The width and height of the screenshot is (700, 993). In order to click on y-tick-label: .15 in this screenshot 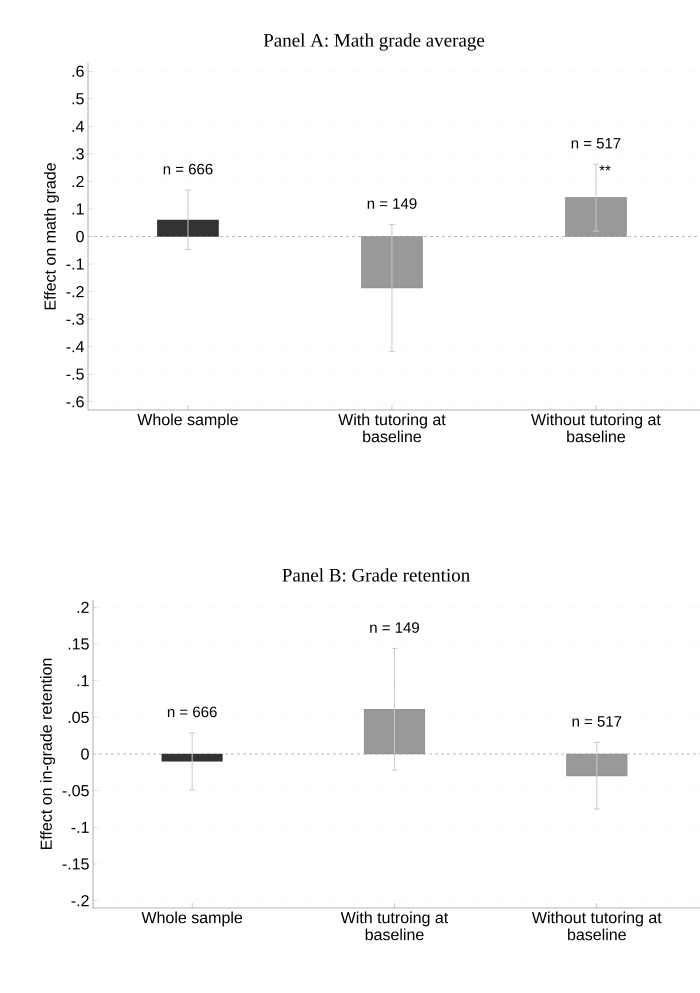, I will do `click(78, 644)`.